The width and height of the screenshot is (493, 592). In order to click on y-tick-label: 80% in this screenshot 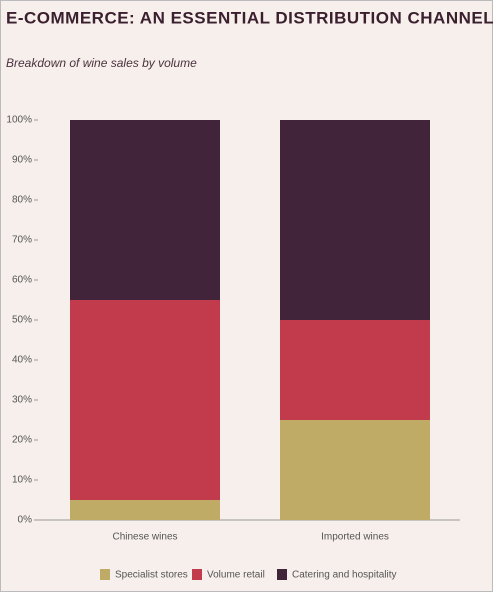, I will do `click(22, 200)`.